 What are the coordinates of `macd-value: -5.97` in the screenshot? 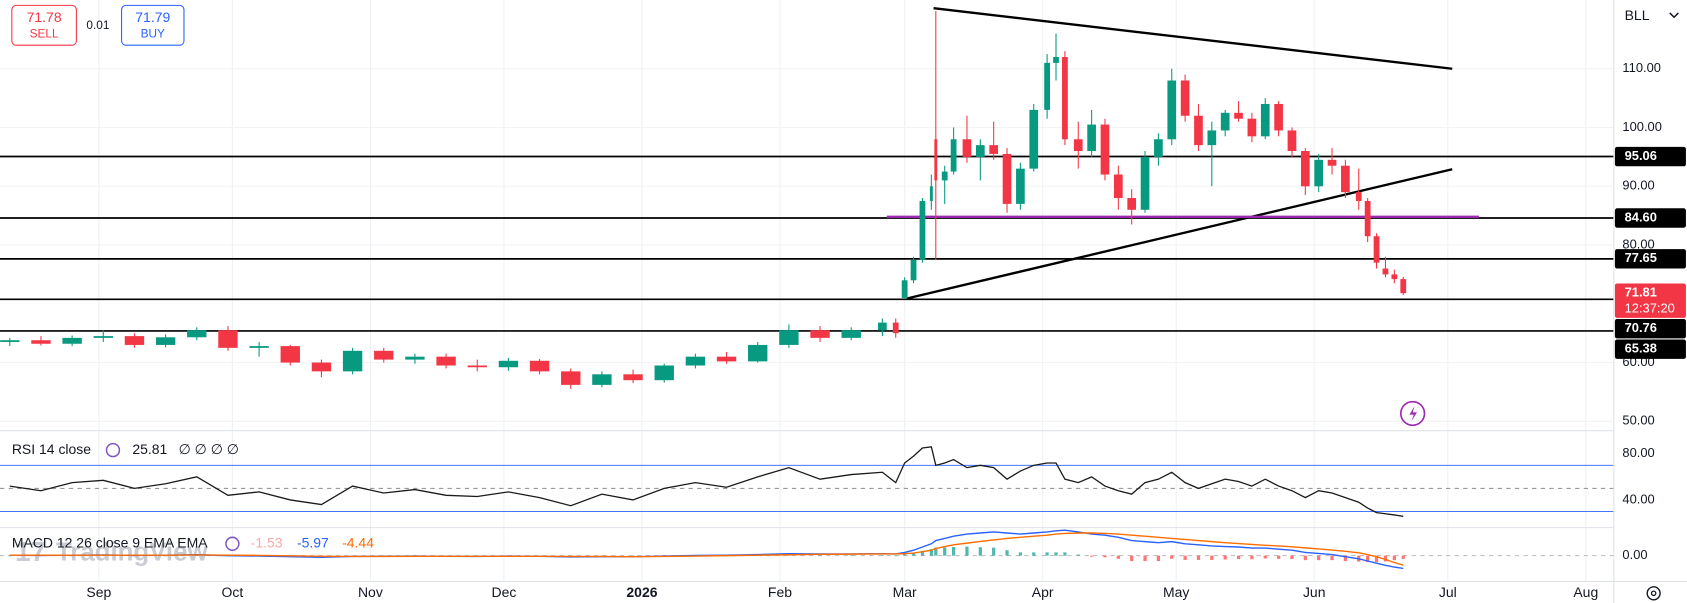 It's located at (313, 542).